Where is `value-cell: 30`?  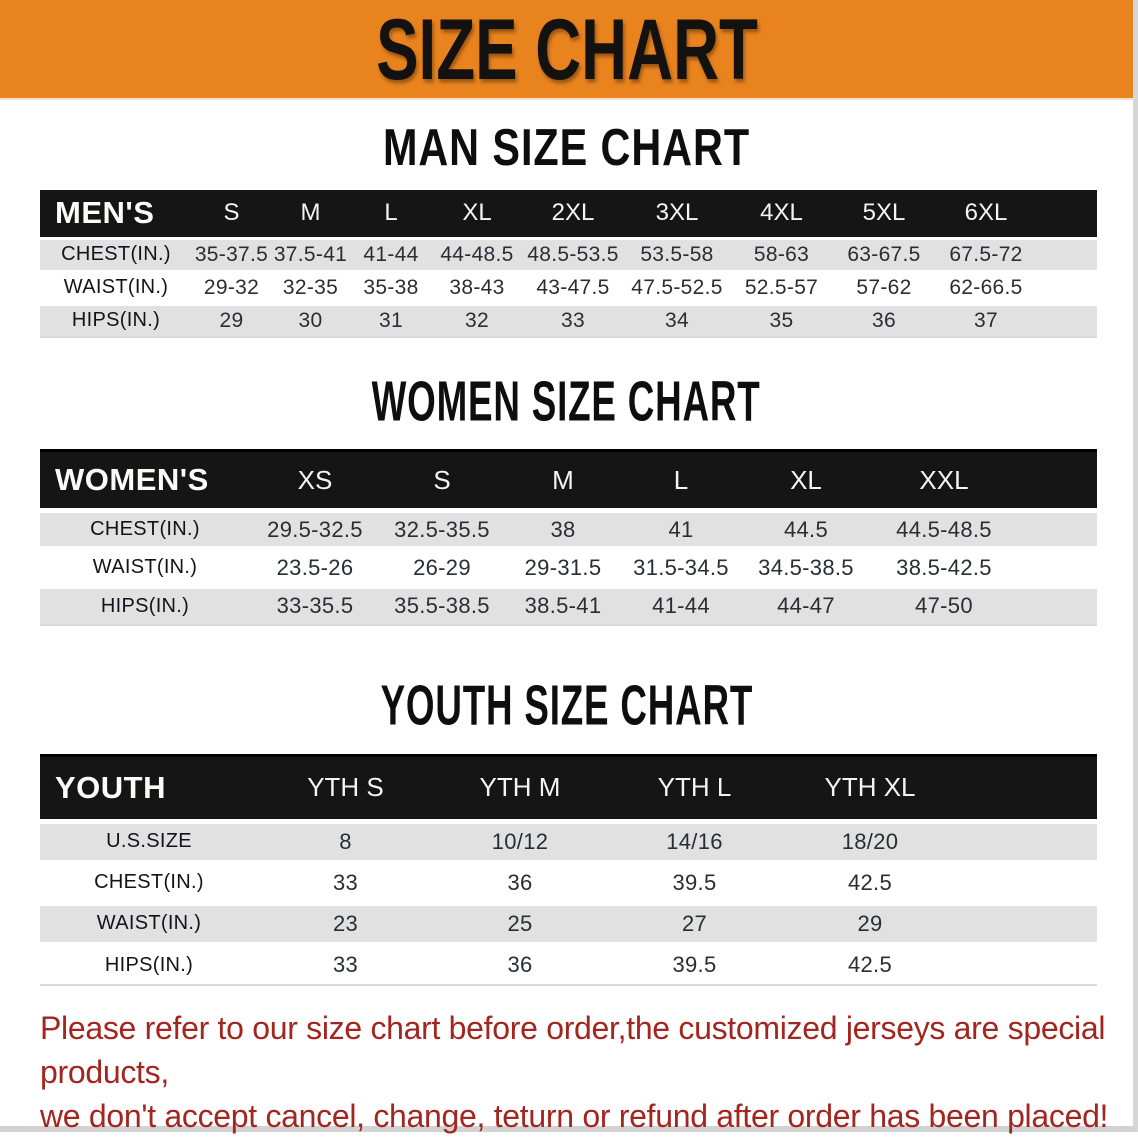
value-cell: 30 is located at coordinates (310, 319).